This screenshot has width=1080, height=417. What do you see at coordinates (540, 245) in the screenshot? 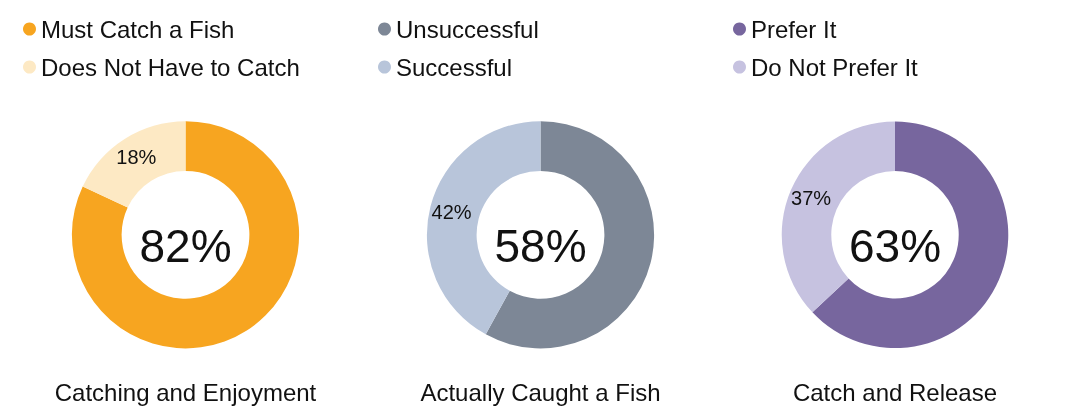
I see `text: 58%` at bounding box center [540, 245].